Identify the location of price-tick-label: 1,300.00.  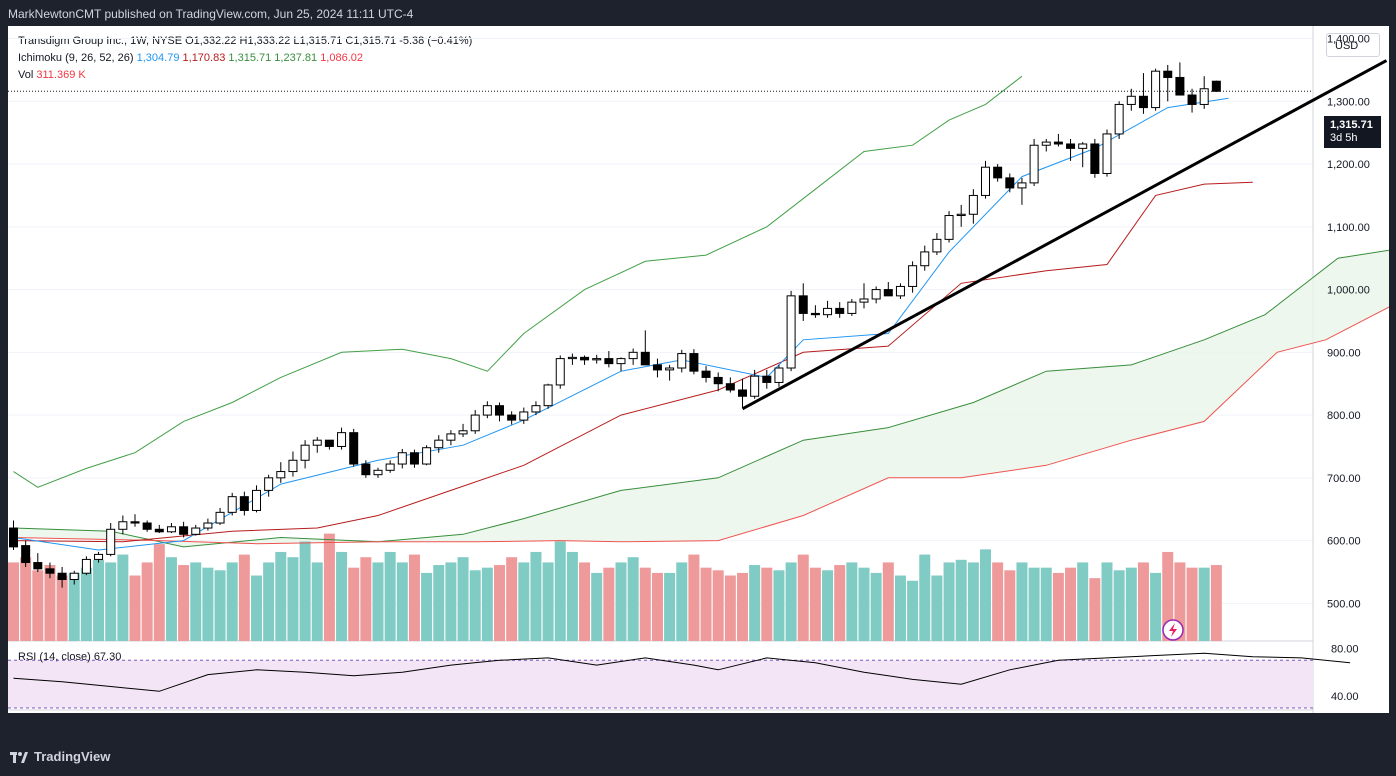
(1348, 102).